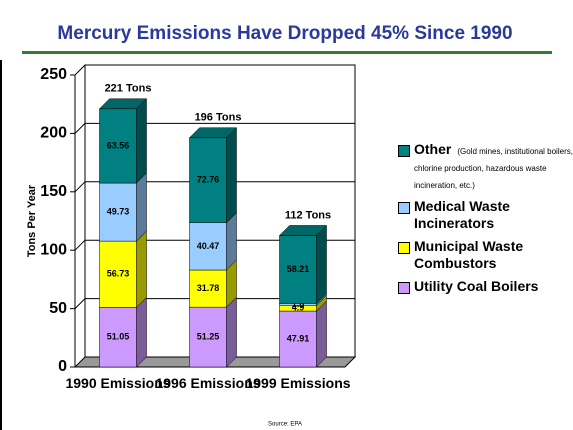 The width and height of the screenshot is (573, 430). Describe the element at coordinates (285, 425) in the screenshot. I see `source: Source: EPA` at that location.